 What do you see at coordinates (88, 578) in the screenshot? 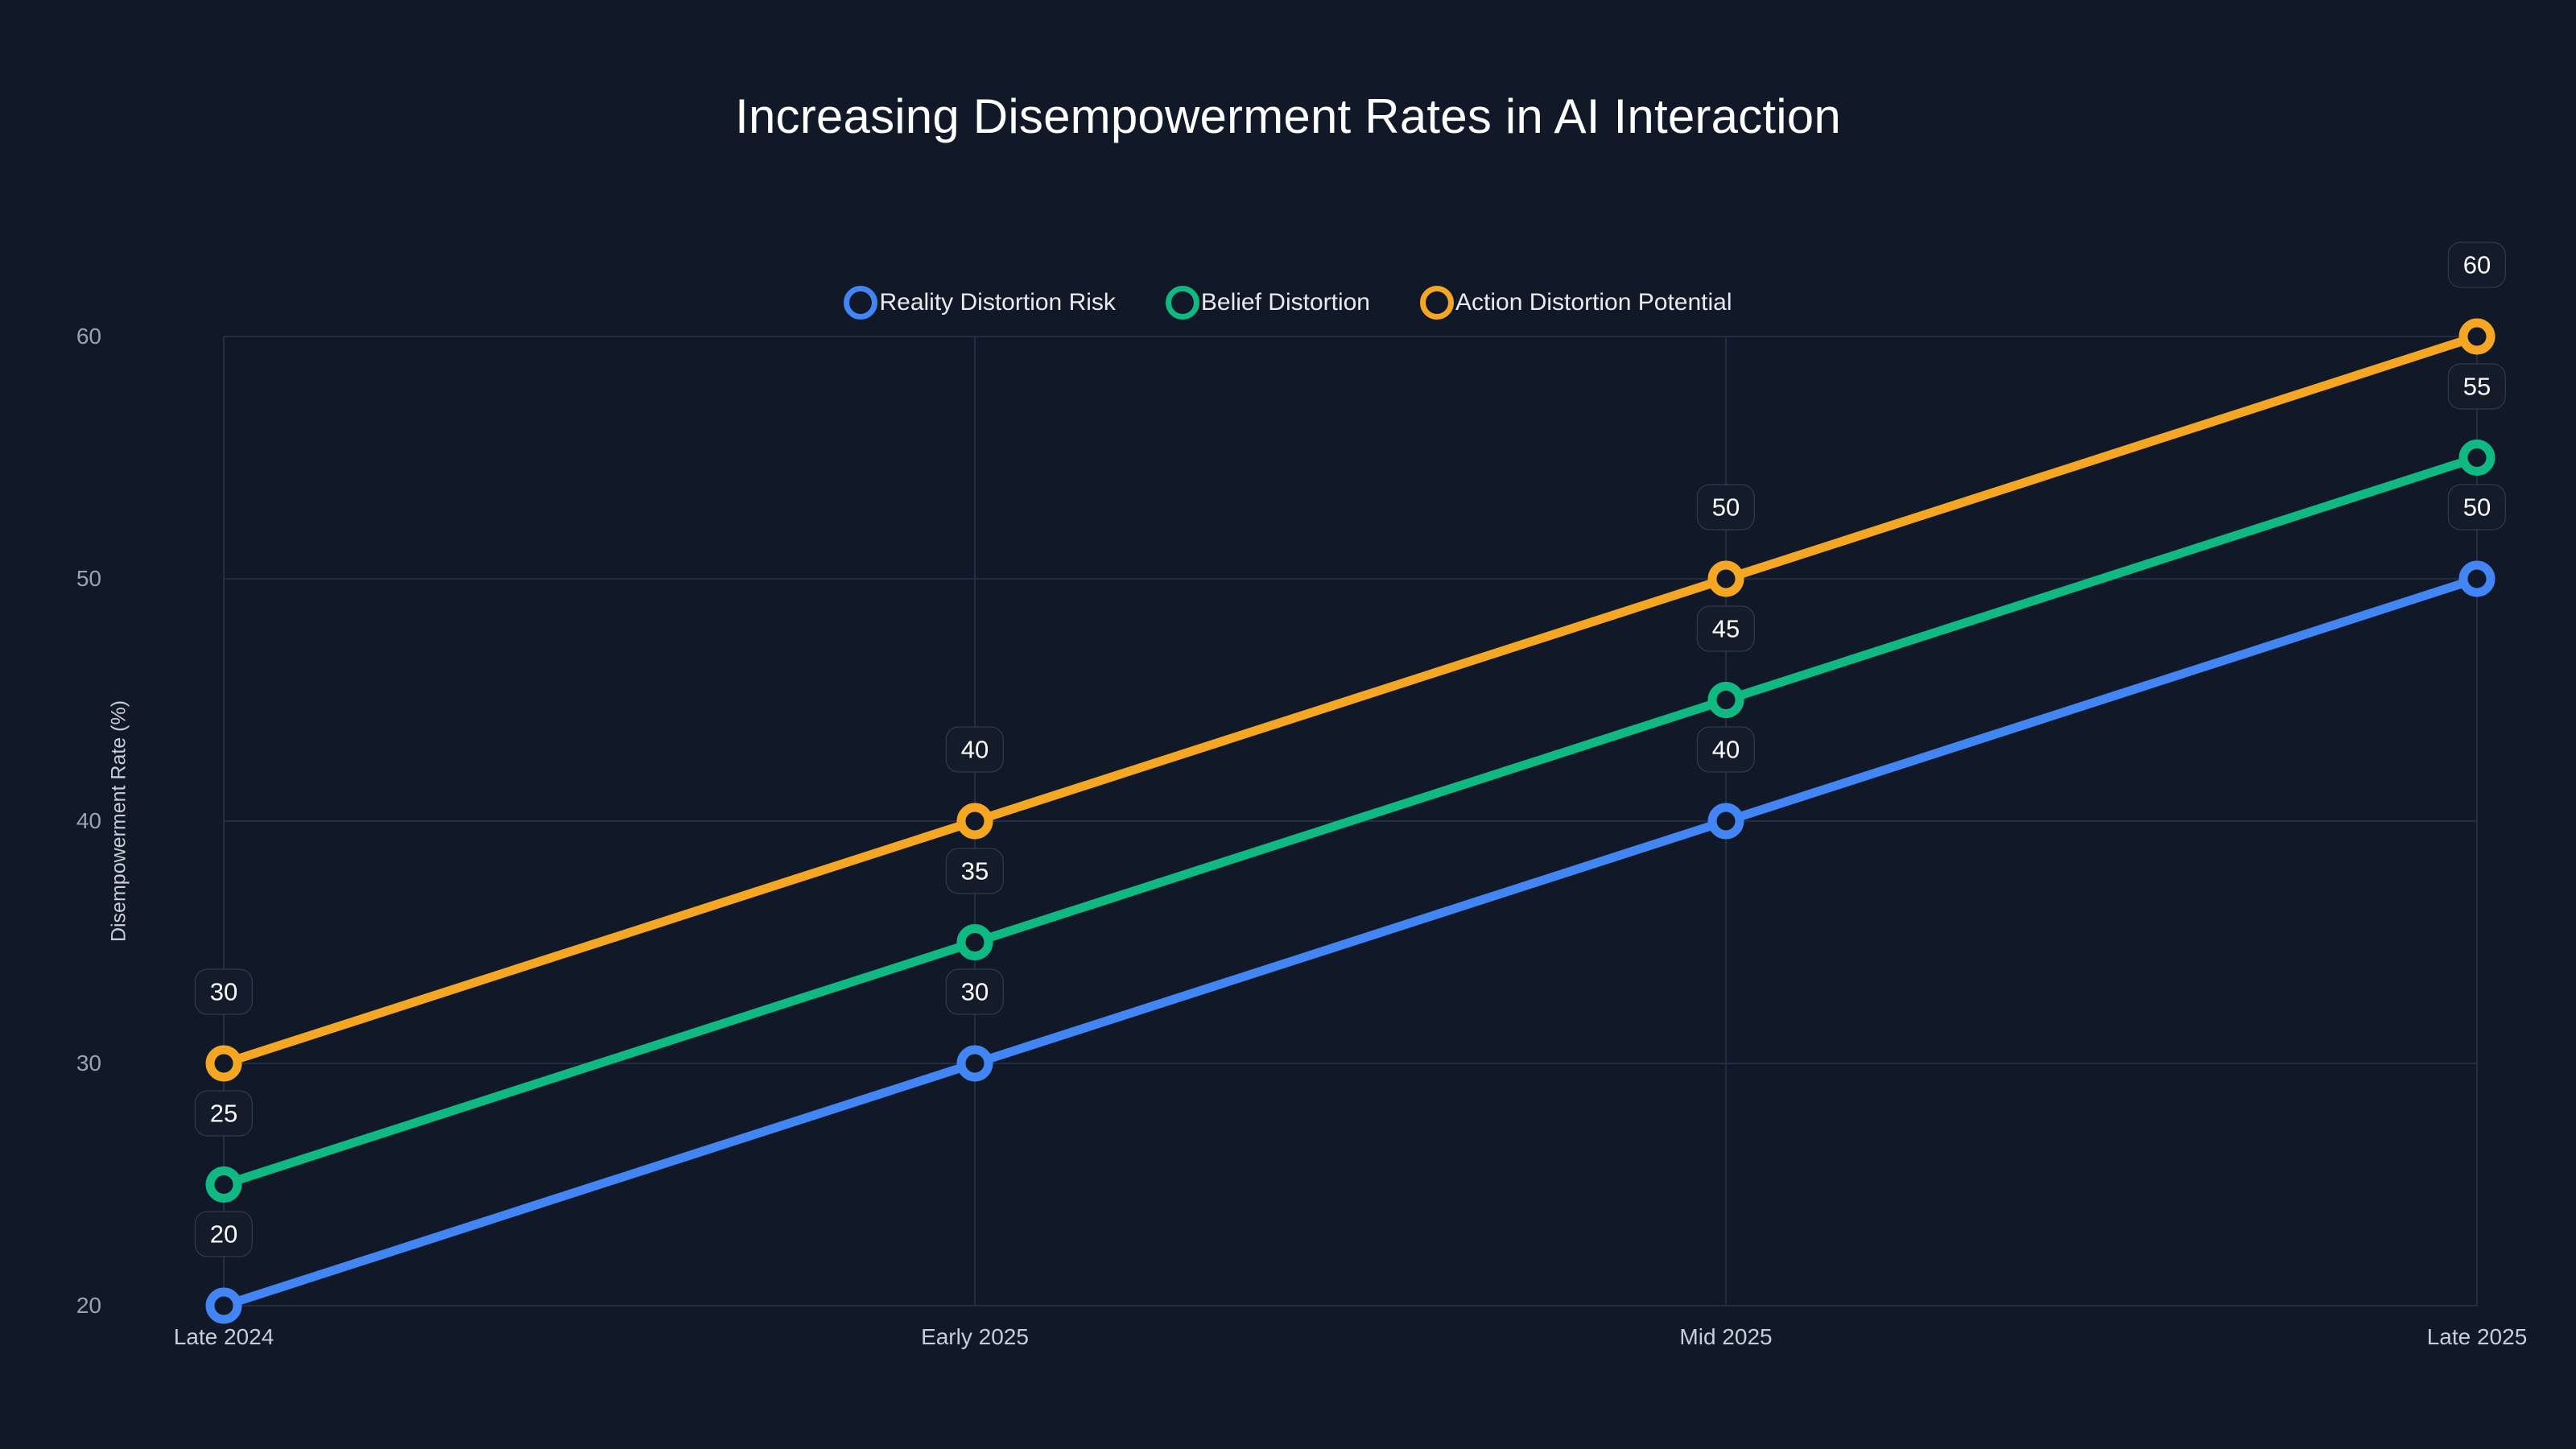
I see `y-axis-tick-label: 50` at bounding box center [88, 578].